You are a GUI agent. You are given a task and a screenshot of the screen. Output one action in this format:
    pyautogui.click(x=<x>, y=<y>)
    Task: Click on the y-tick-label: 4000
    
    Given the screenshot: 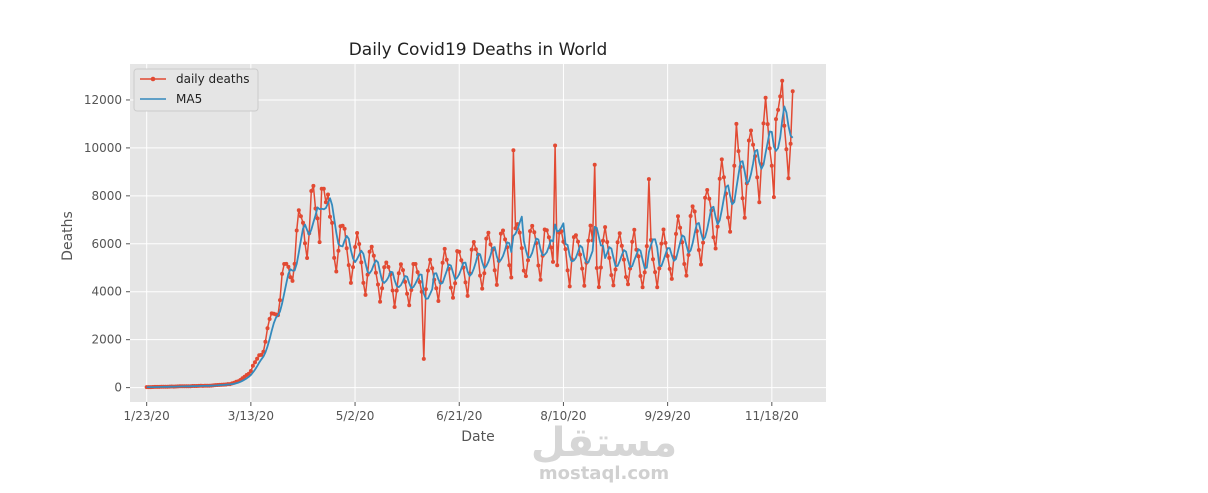 What is the action you would take?
    pyautogui.click(x=106, y=292)
    